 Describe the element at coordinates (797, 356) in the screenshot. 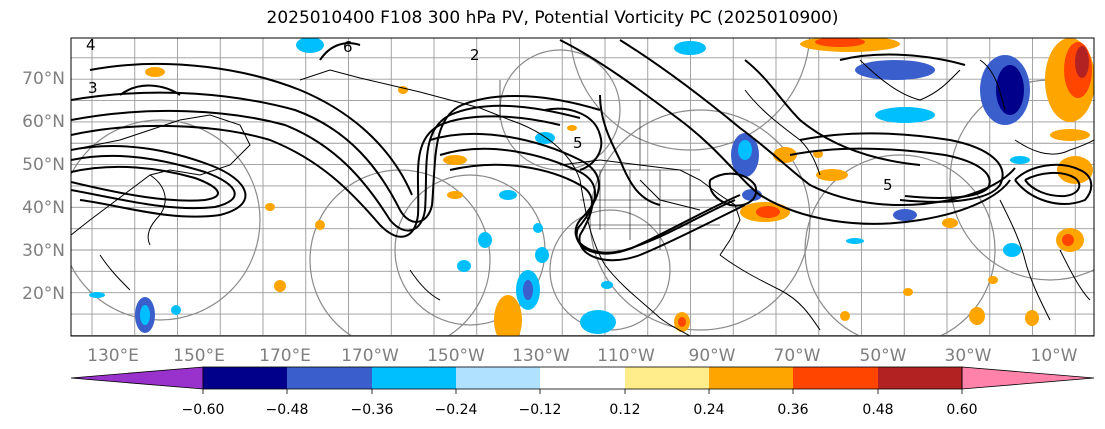

I see `lon-label-70w: 70°W` at that location.